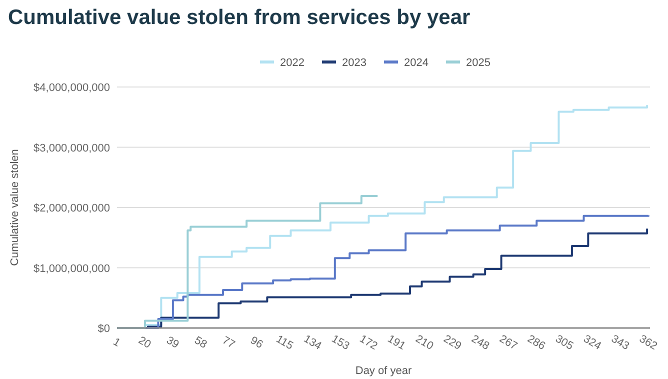 The image size is (668, 379). Describe the element at coordinates (200, 342) in the screenshot. I see `x-tick-label: 58` at that location.